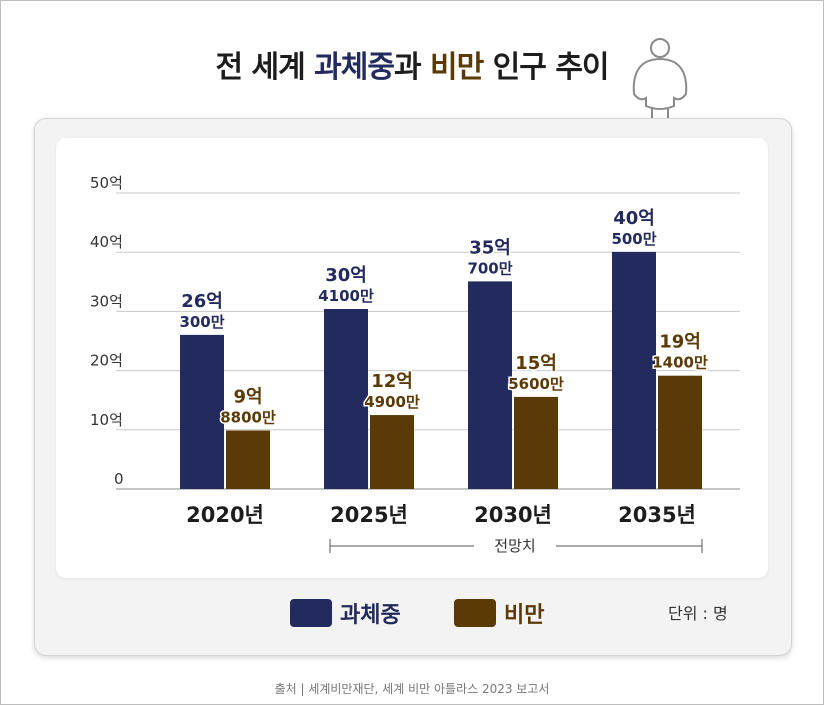 The height and width of the screenshot is (705, 824). What do you see at coordinates (106, 242) in the screenshot?
I see `y-tick-label: 40억` at bounding box center [106, 242].